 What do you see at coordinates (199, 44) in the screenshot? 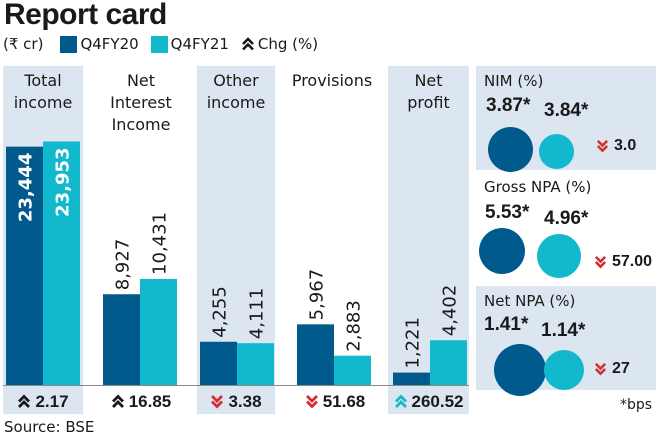
I see `legend-label-q4fy21: Q4FY21` at bounding box center [199, 44].